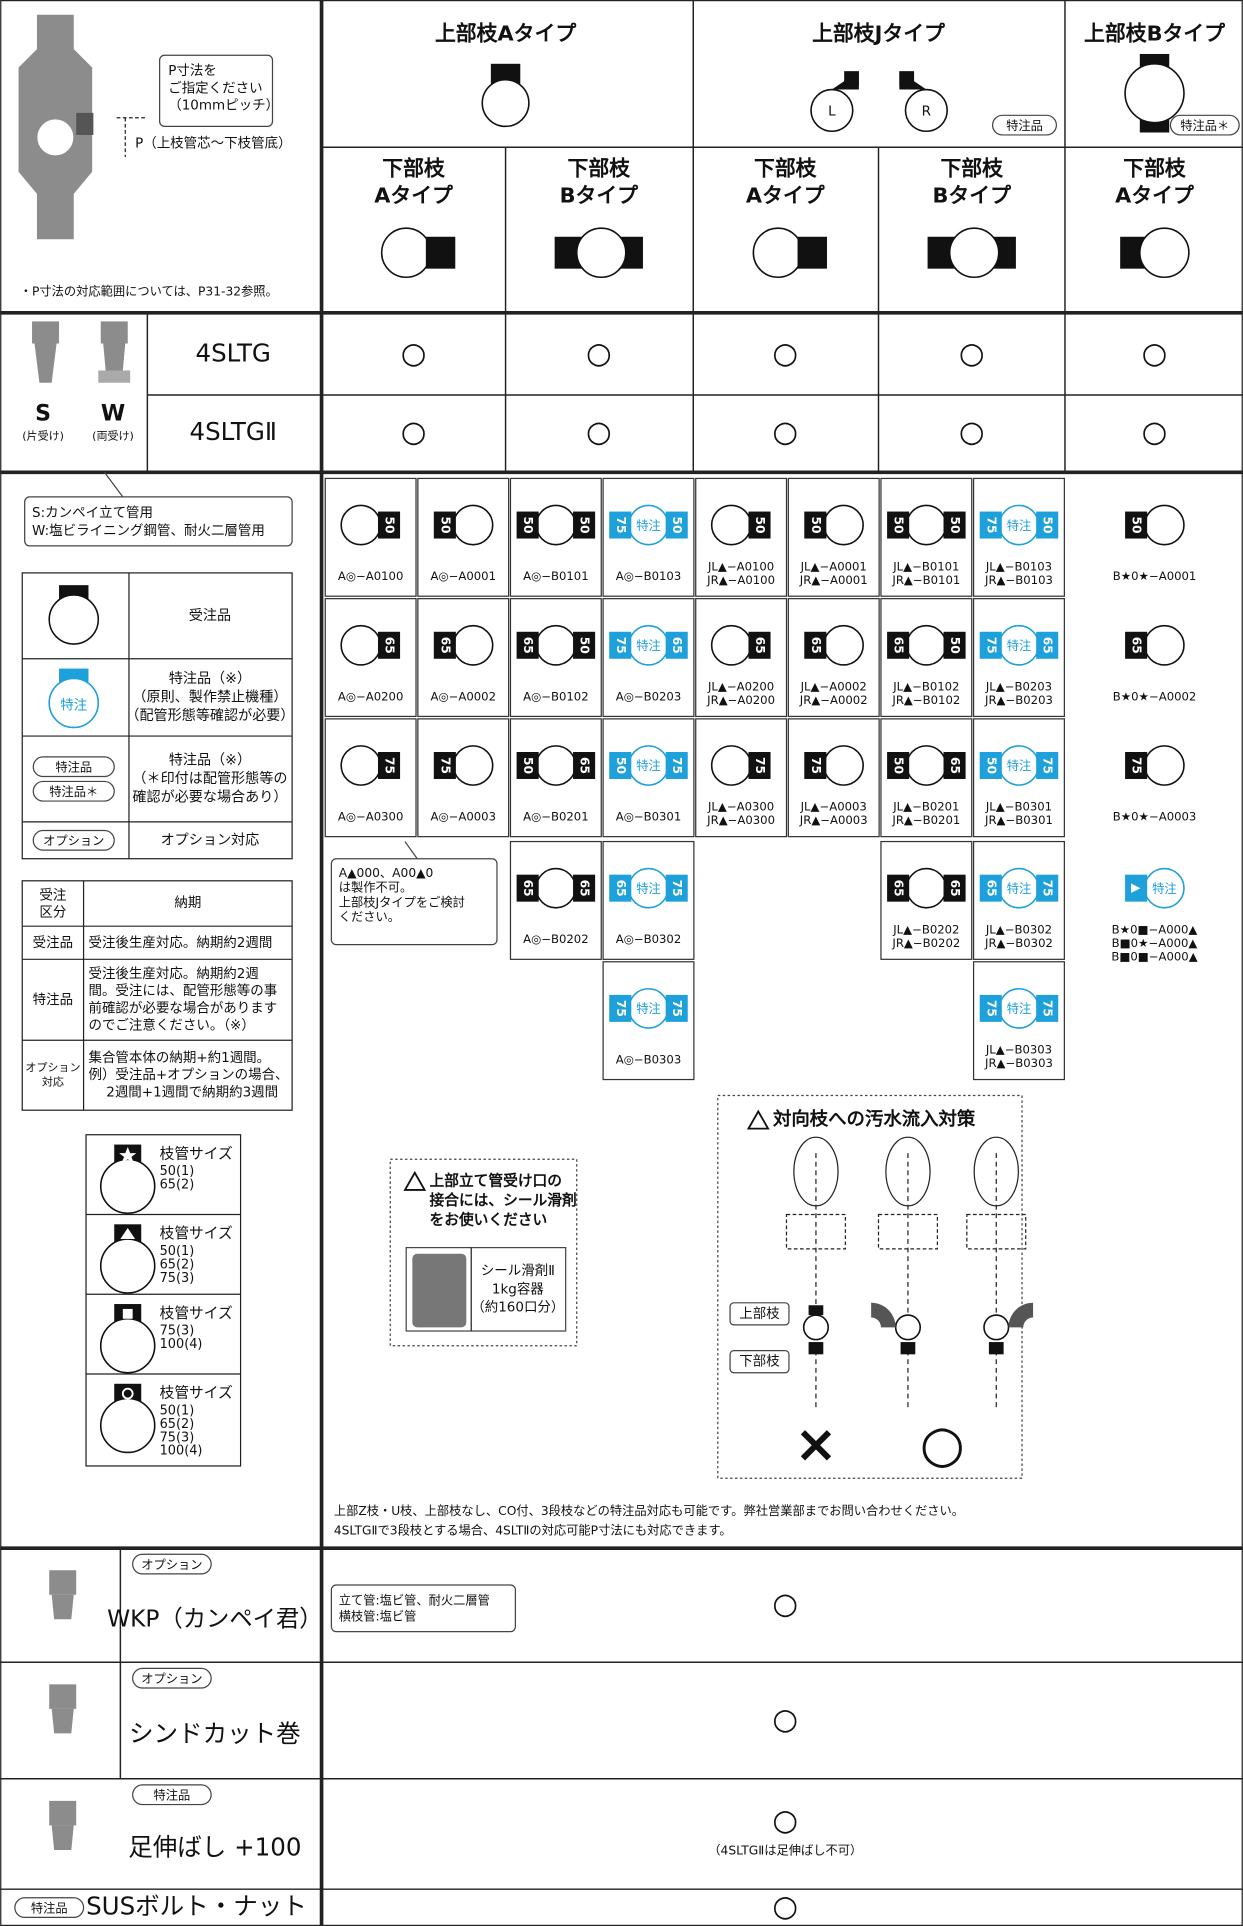  Describe the element at coordinates (53, 1082) in the screenshot. I see `label: 対応` at that location.